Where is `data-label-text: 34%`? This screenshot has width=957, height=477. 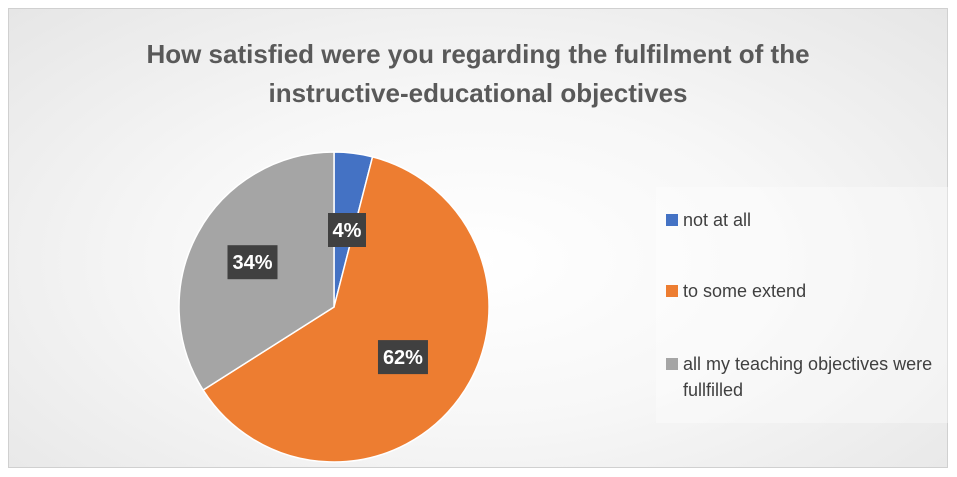
data-label-text: 34% is located at coordinates (252, 263).